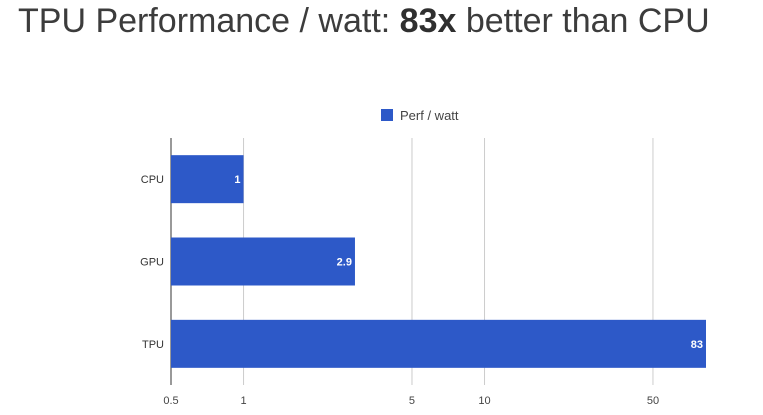 The image size is (763, 415). Describe the element at coordinates (429, 115) in the screenshot. I see `legend-label: Perf / watt` at that location.